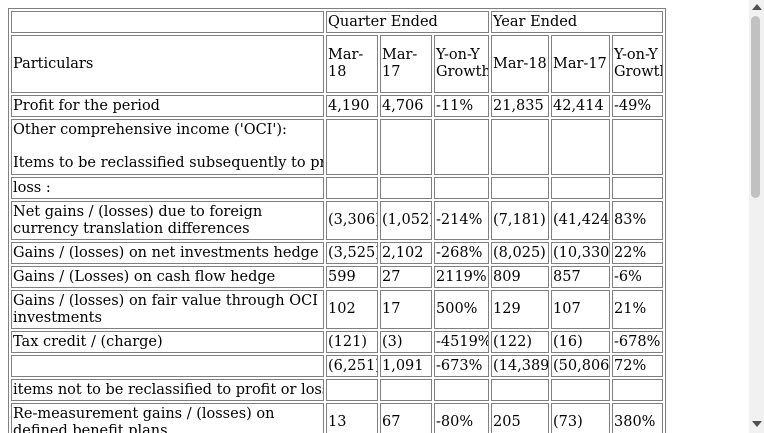  Describe the element at coordinates (638, 366) in the screenshot. I see `cell-y-growth: 72%` at that location.